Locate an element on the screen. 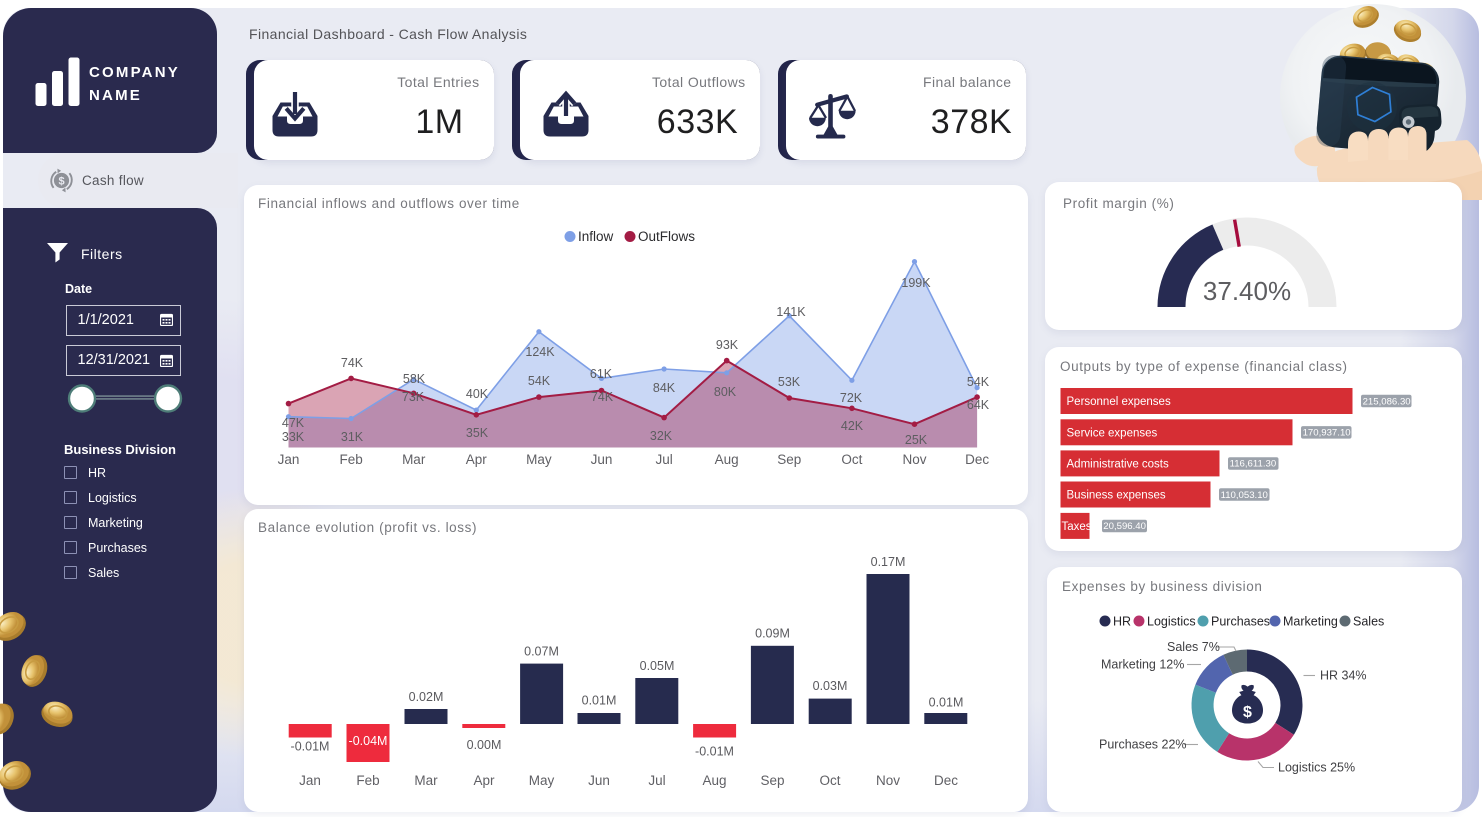 Image resolution: width=1482 pixels, height=817 pixels. svg-text: 25K is located at coordinates (916, 440).